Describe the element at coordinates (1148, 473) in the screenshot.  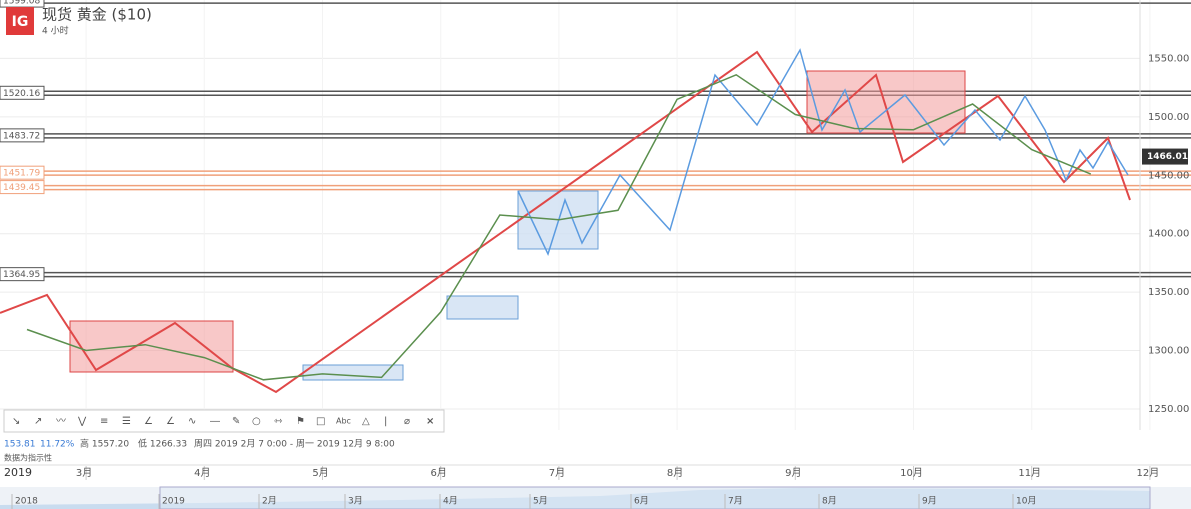
I see `x-tick-label: 12月` at that location.